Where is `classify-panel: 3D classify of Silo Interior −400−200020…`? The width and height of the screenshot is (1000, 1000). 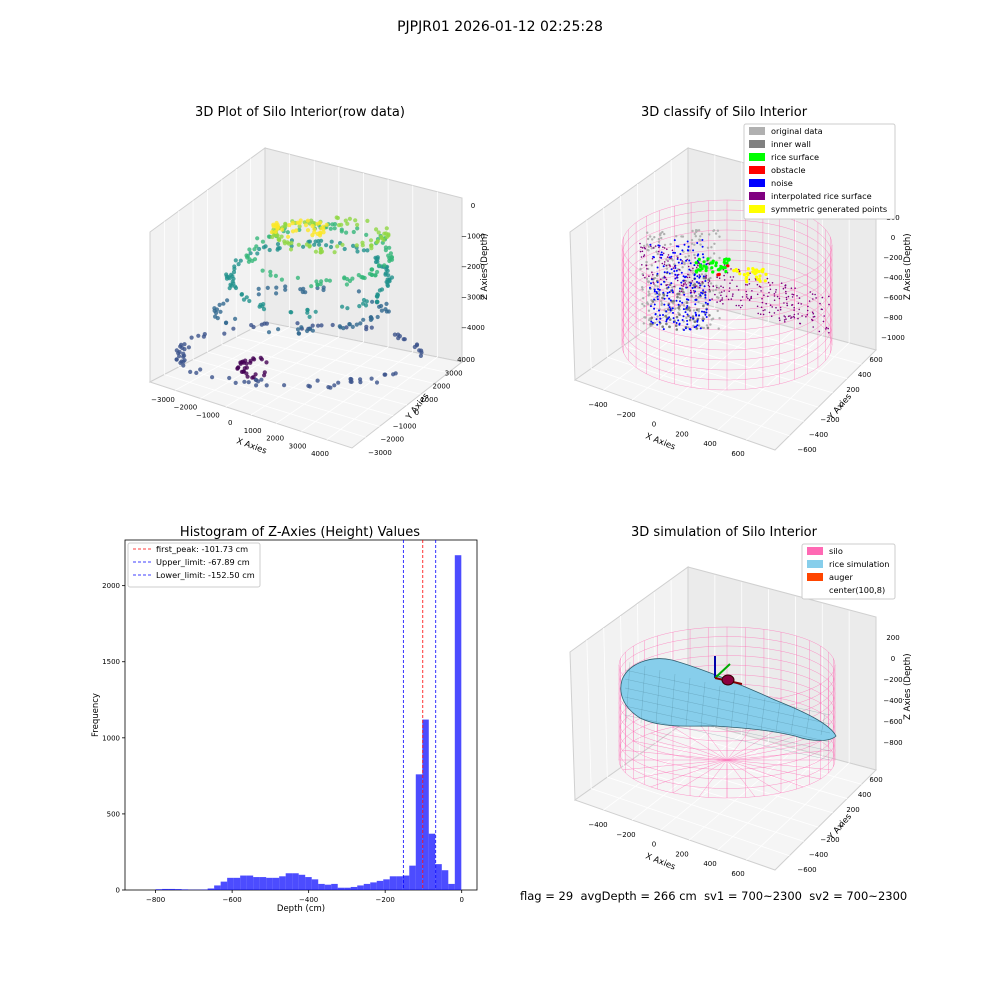
classify-panel: 3D classify of Silo Interior −400−200020… is located at coordinates (741, 281).